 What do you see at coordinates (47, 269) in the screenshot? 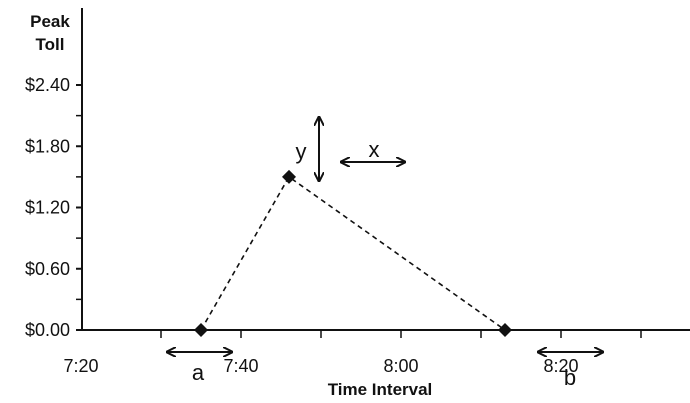
I see `y-tick-label: $0.60` at bounding box center [47, 269].